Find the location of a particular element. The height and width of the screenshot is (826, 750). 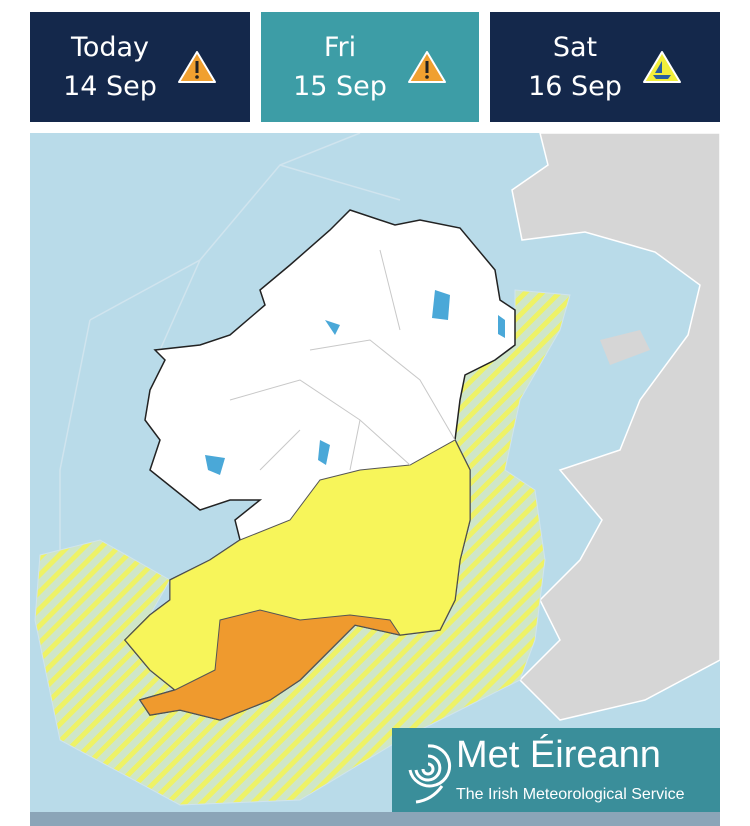

isle-of-man is located at coordinates (625, 347).